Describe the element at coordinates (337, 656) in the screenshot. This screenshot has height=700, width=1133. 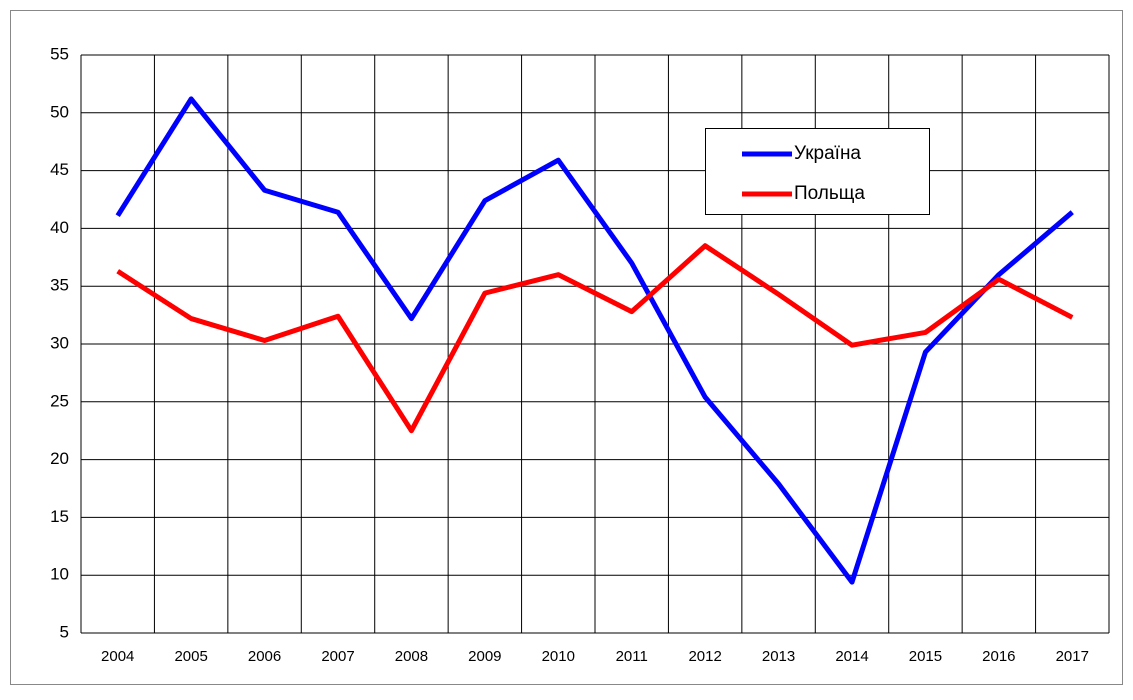
I see `x-tick-label: 2007` at that location.